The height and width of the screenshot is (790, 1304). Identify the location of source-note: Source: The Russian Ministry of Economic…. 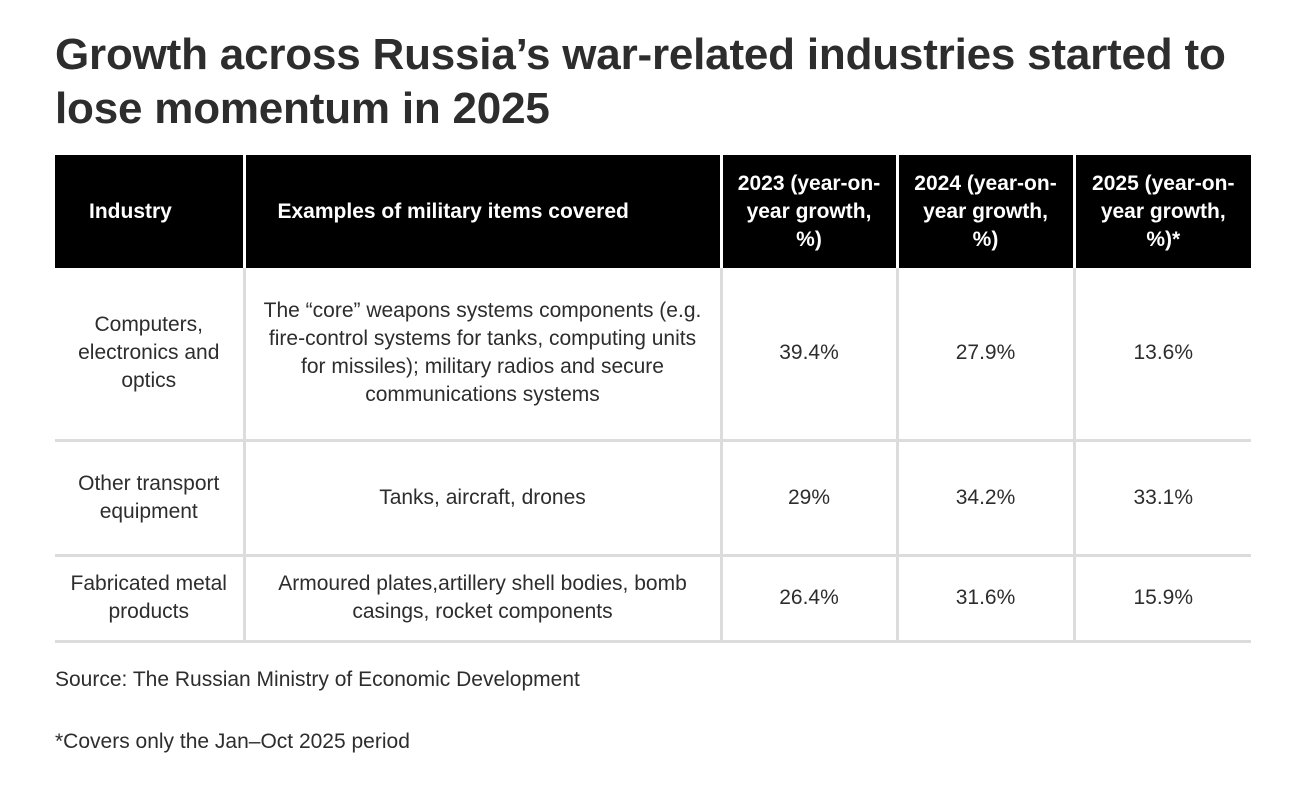
(317, 679).